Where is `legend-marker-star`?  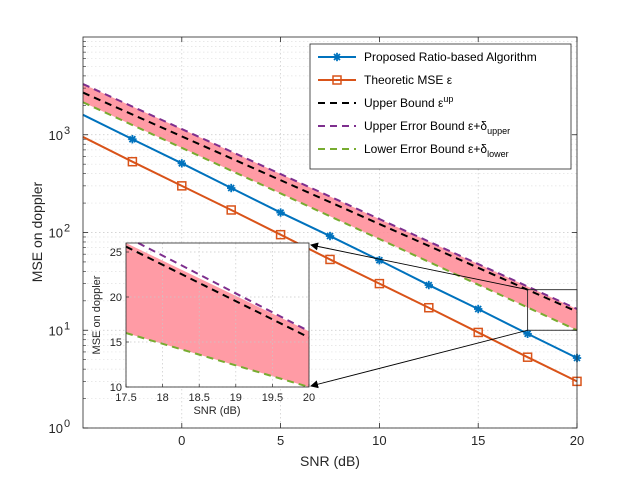 legend-marker-star is located at coordinates (337, 57).